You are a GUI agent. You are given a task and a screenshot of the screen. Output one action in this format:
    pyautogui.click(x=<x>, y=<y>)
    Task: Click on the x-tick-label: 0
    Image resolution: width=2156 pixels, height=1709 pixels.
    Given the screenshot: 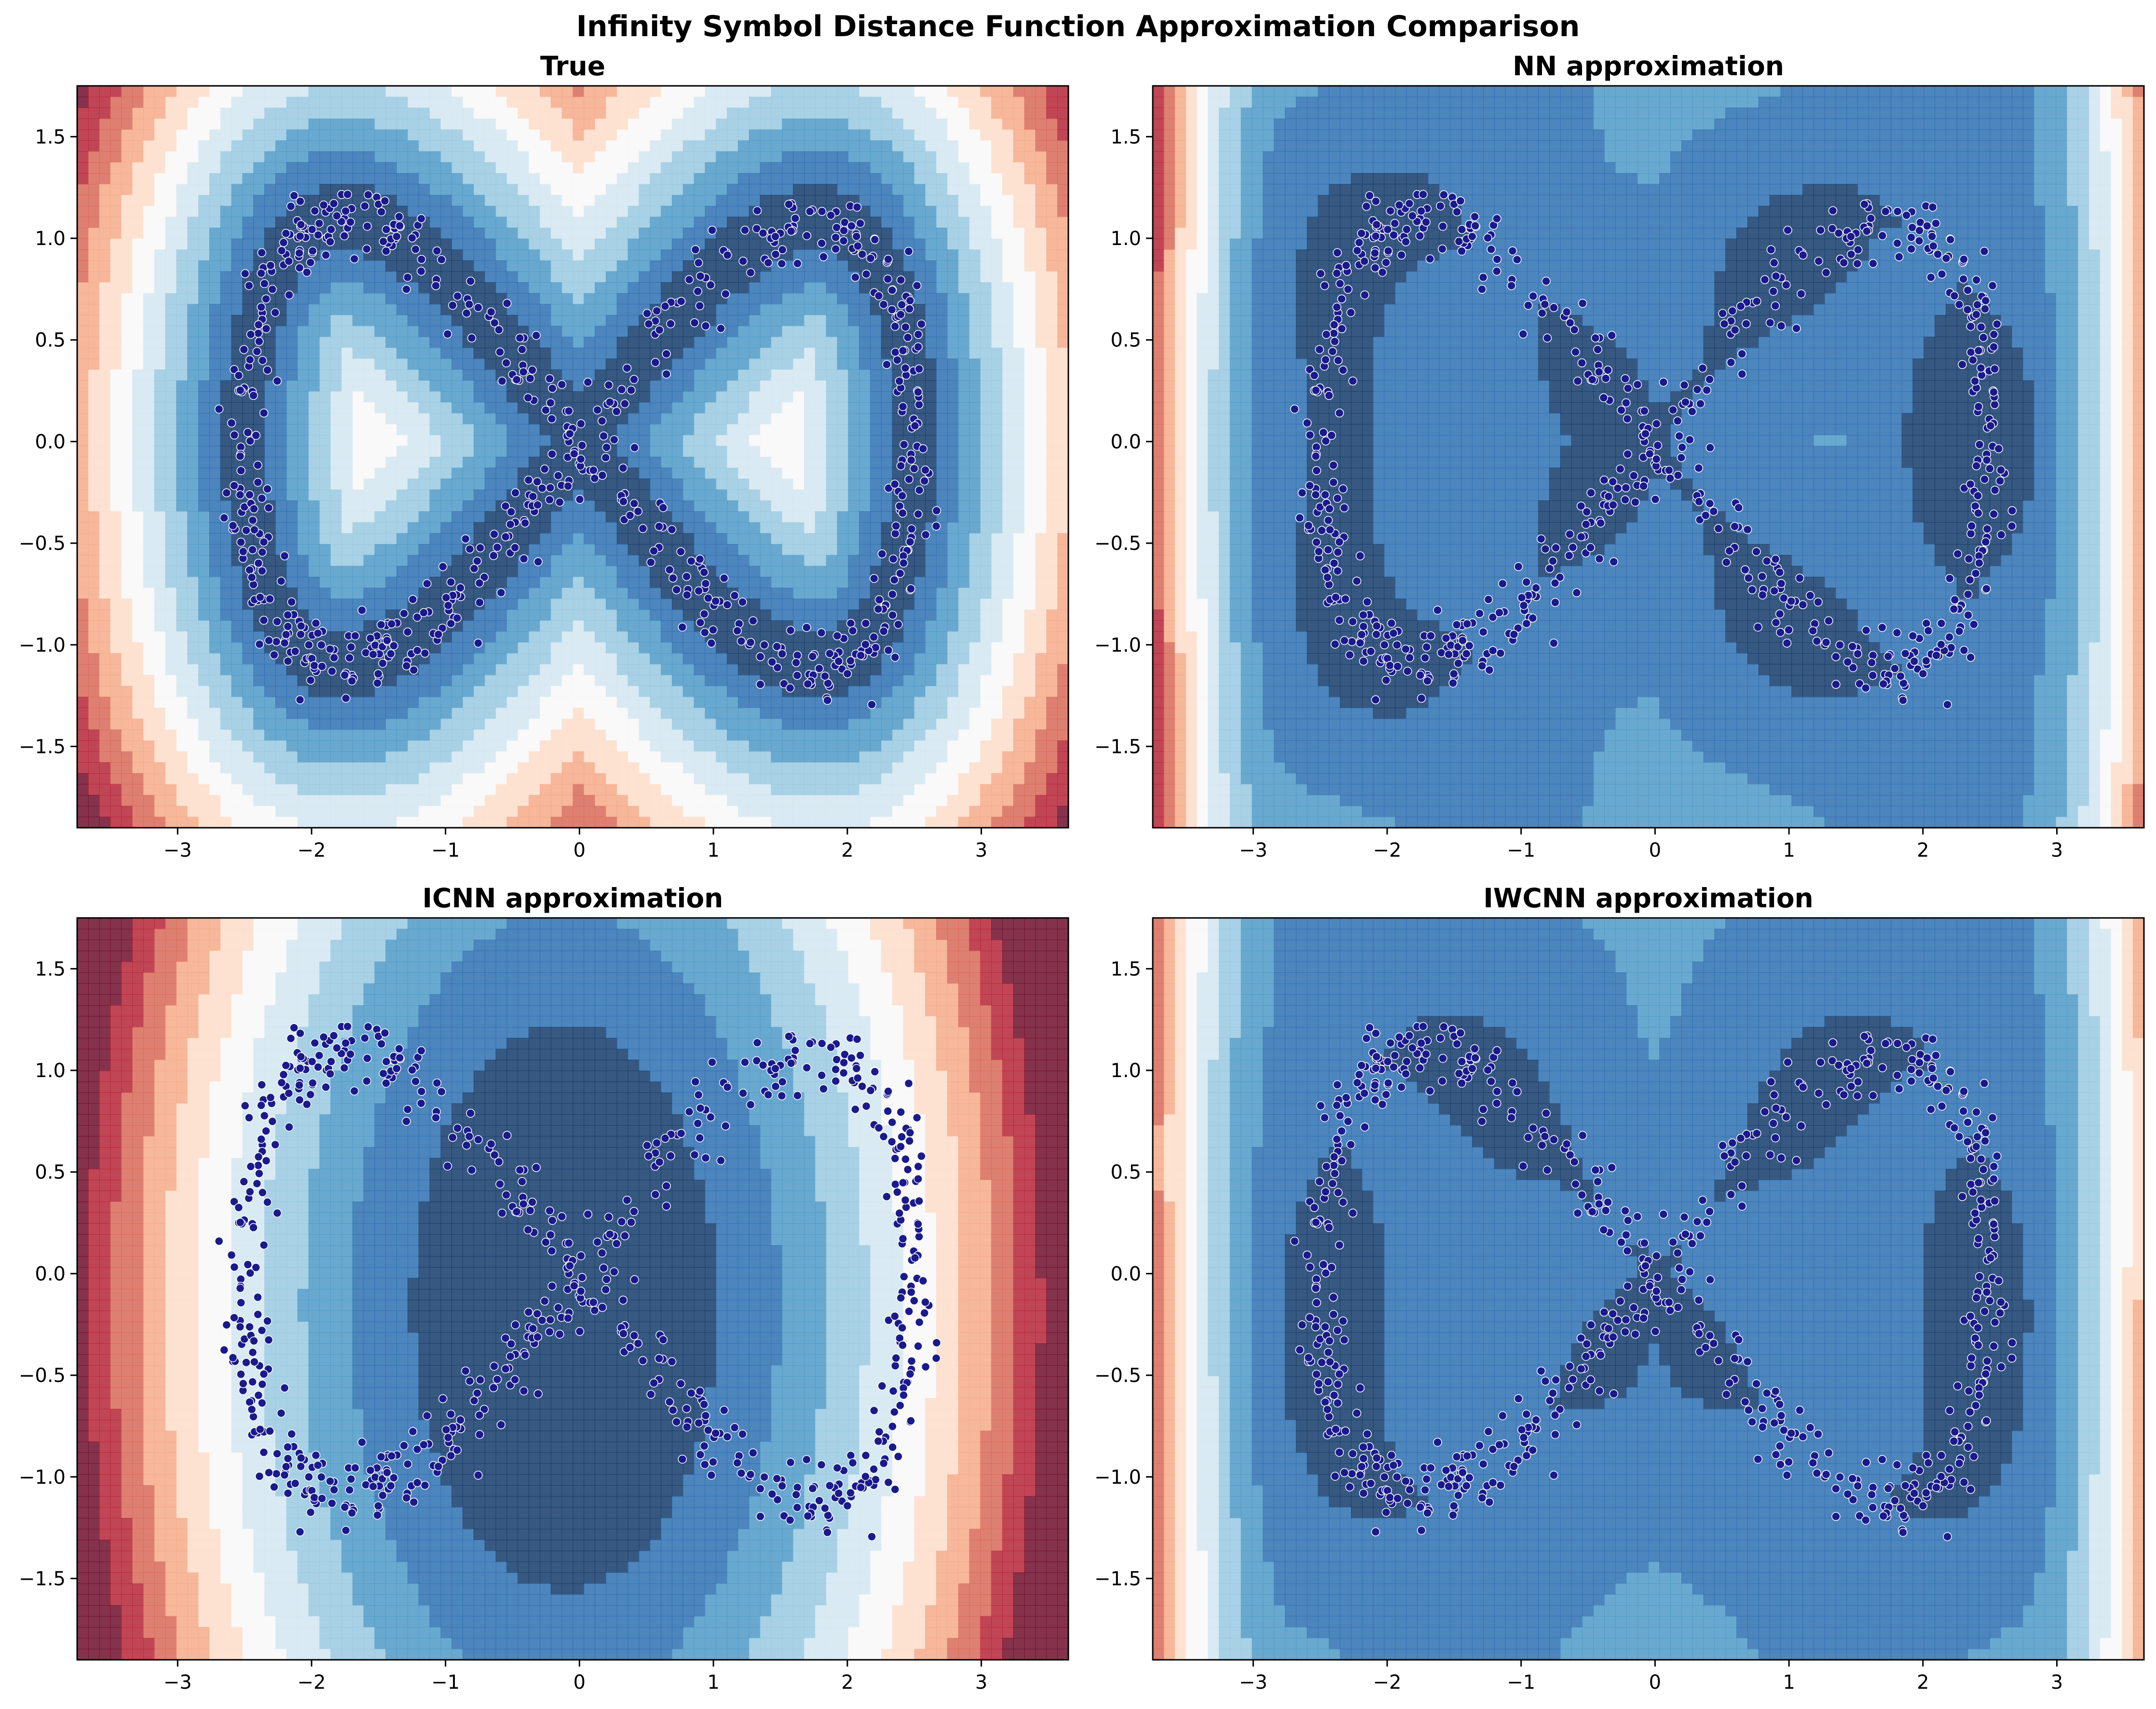 What is the action you would take?
    pyautogui.click(x=1655, y=1682)
    